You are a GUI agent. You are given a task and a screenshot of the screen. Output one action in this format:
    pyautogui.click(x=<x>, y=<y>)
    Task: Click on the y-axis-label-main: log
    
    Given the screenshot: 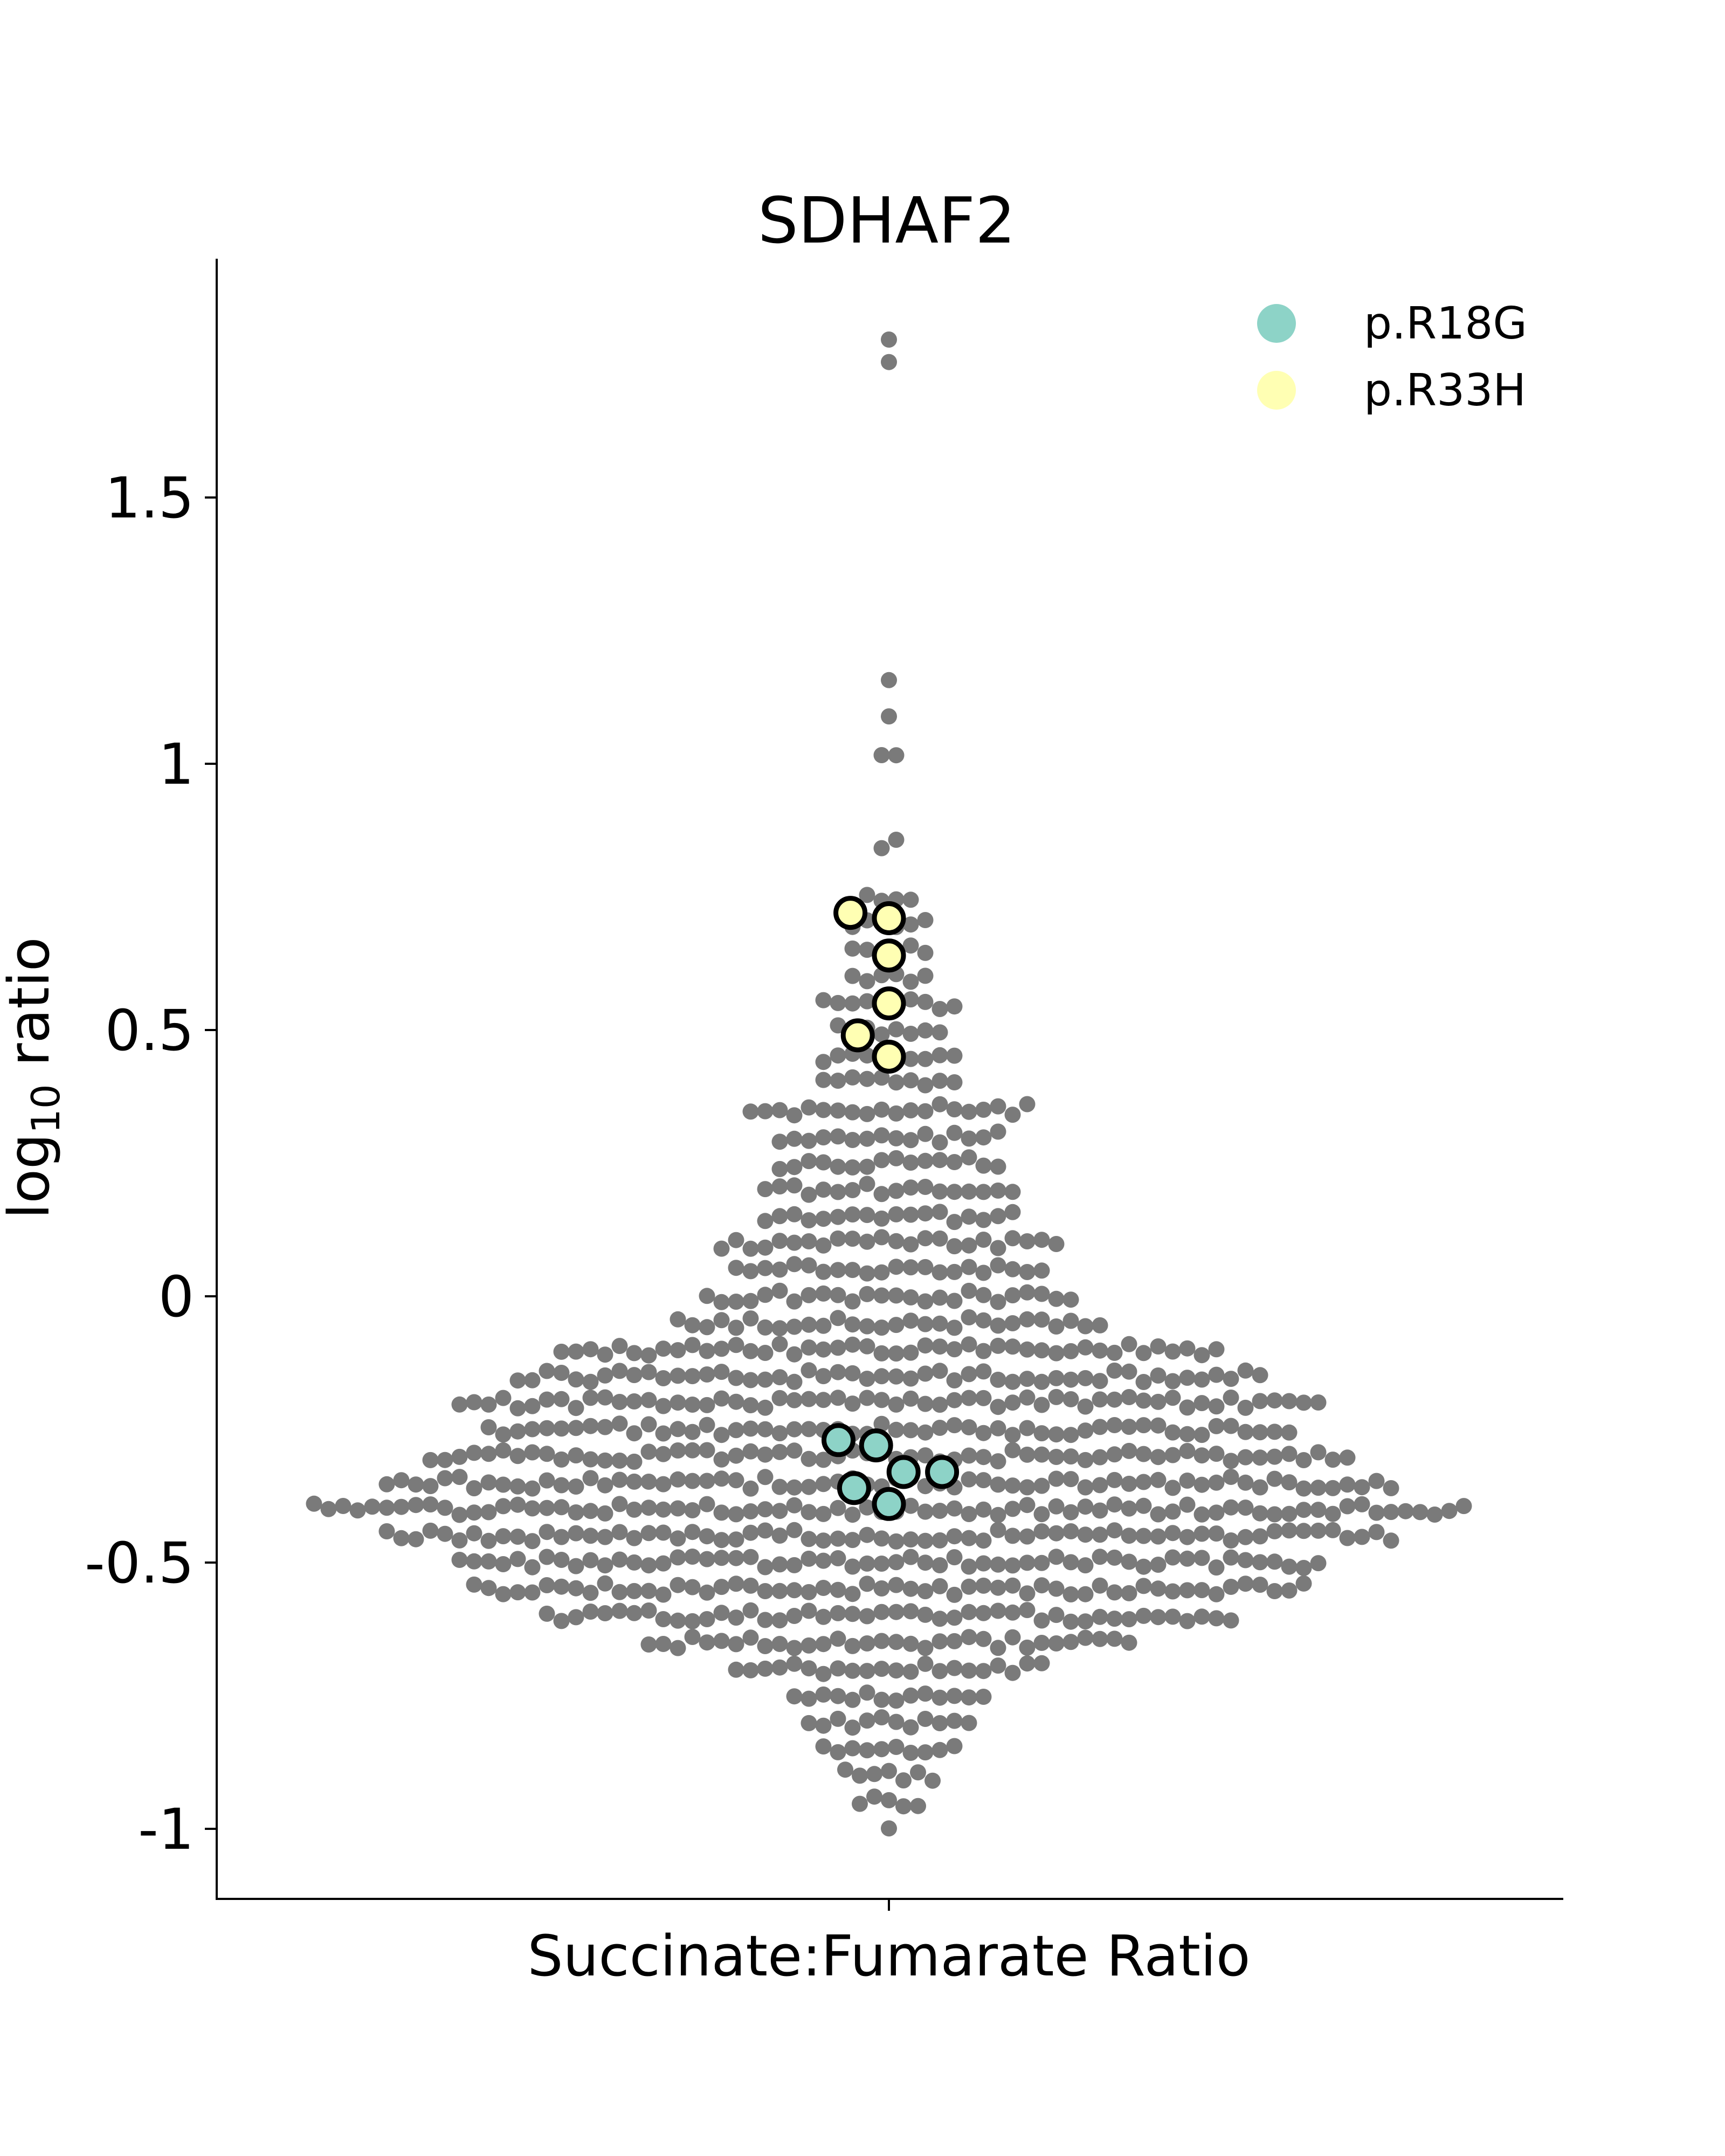 What is the action you would take?
    pyautogui.click(x=31, y=1177)
    